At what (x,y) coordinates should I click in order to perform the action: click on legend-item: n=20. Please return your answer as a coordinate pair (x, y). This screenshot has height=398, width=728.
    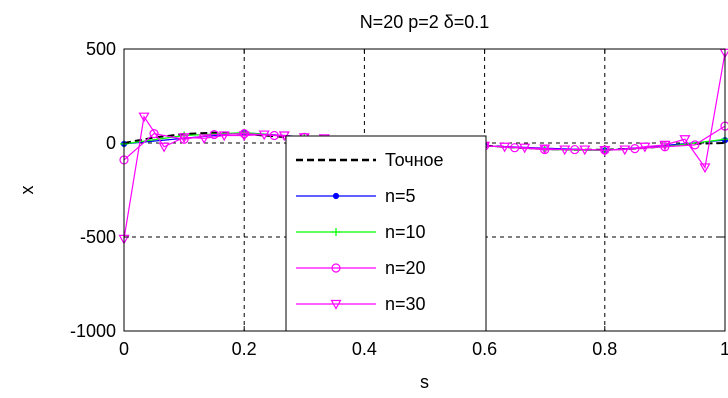
    Looking at the image, I should click on (361, 268).